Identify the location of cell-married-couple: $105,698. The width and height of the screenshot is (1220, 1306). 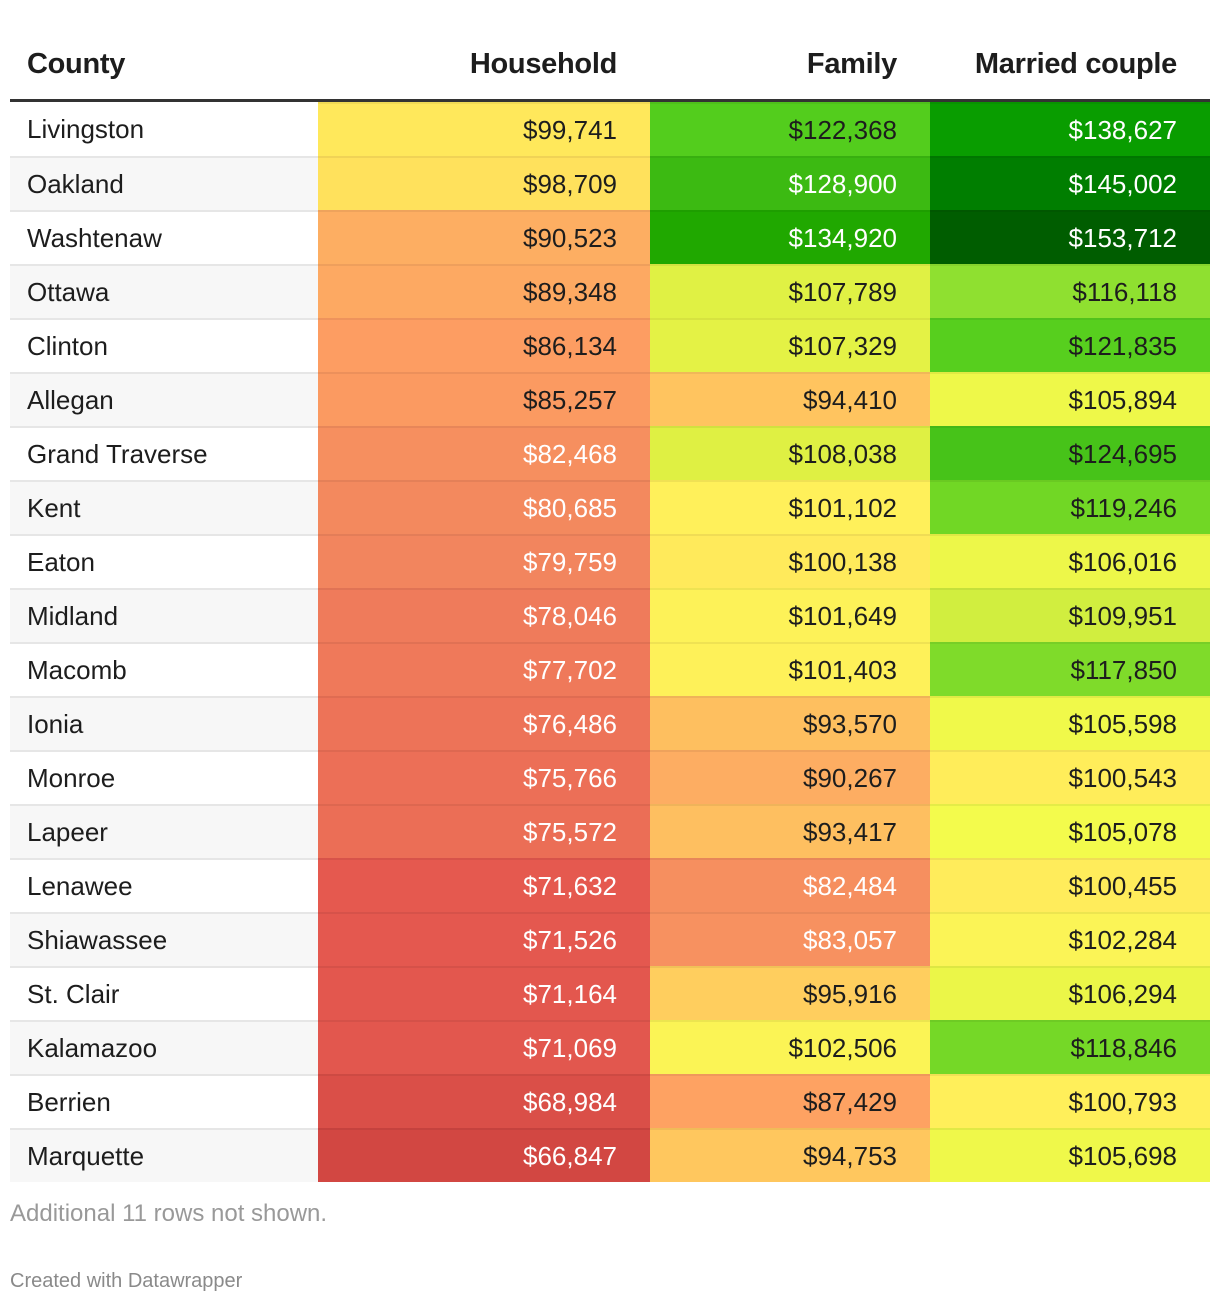
(1070, 1155).